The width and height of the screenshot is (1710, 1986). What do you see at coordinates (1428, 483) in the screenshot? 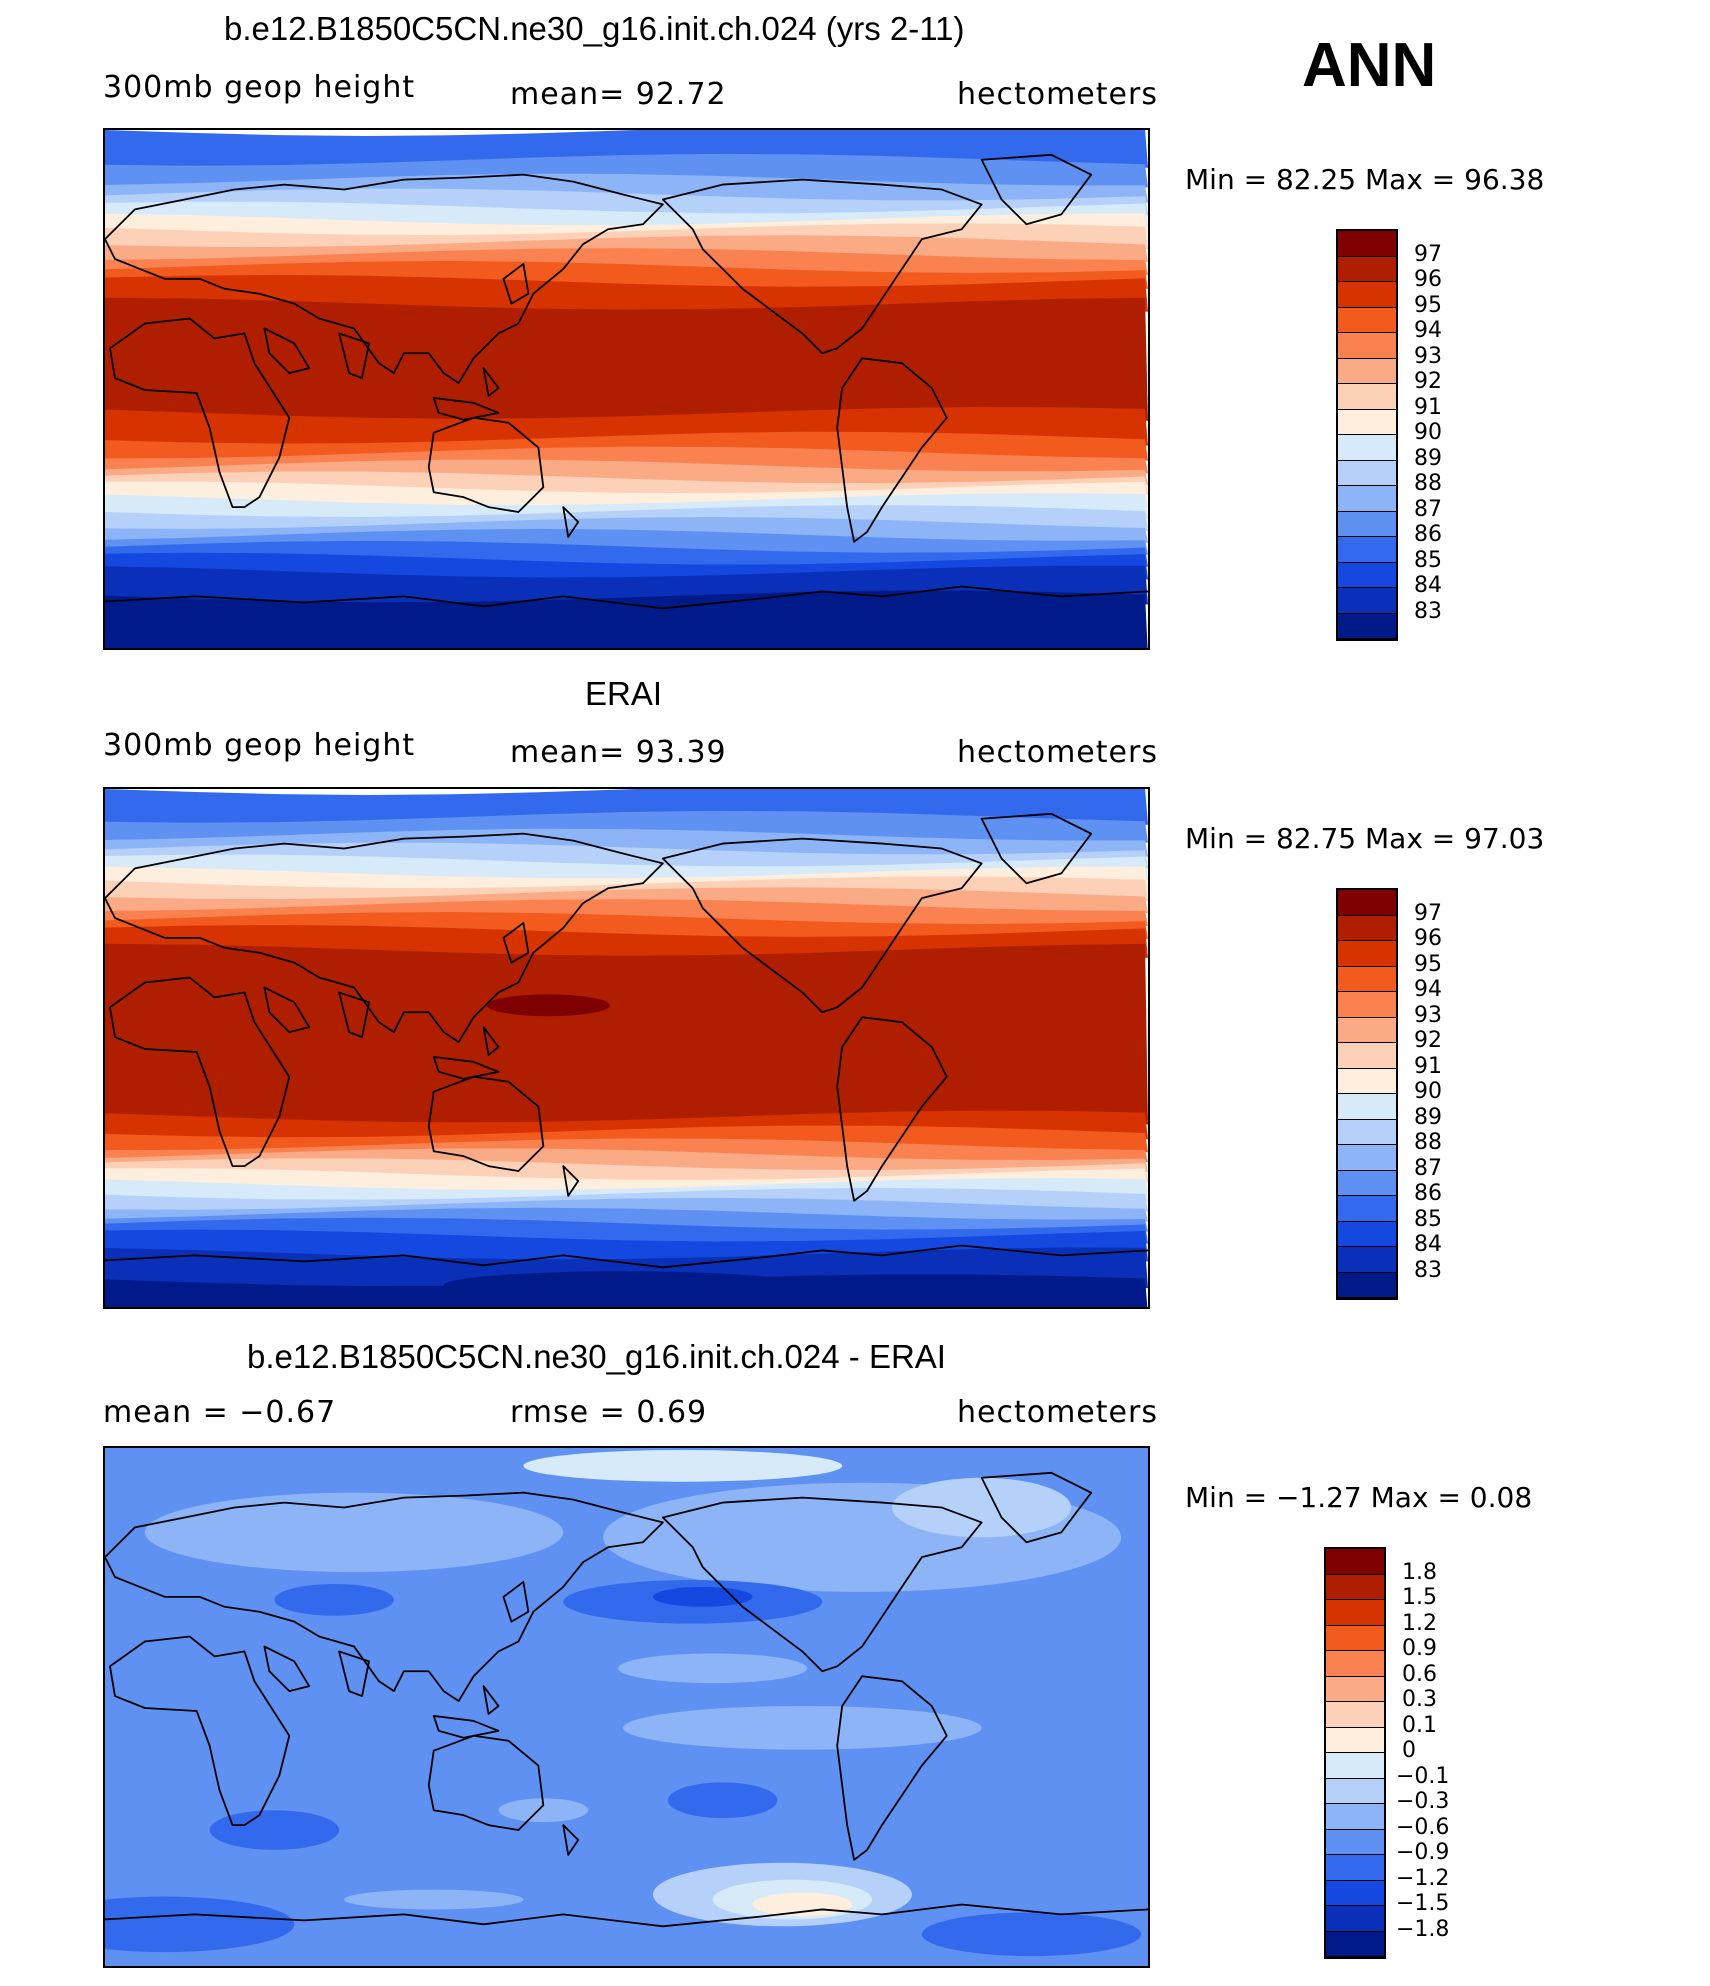
I see `colorbar-label: 88` at bounding box center [1428, 483].